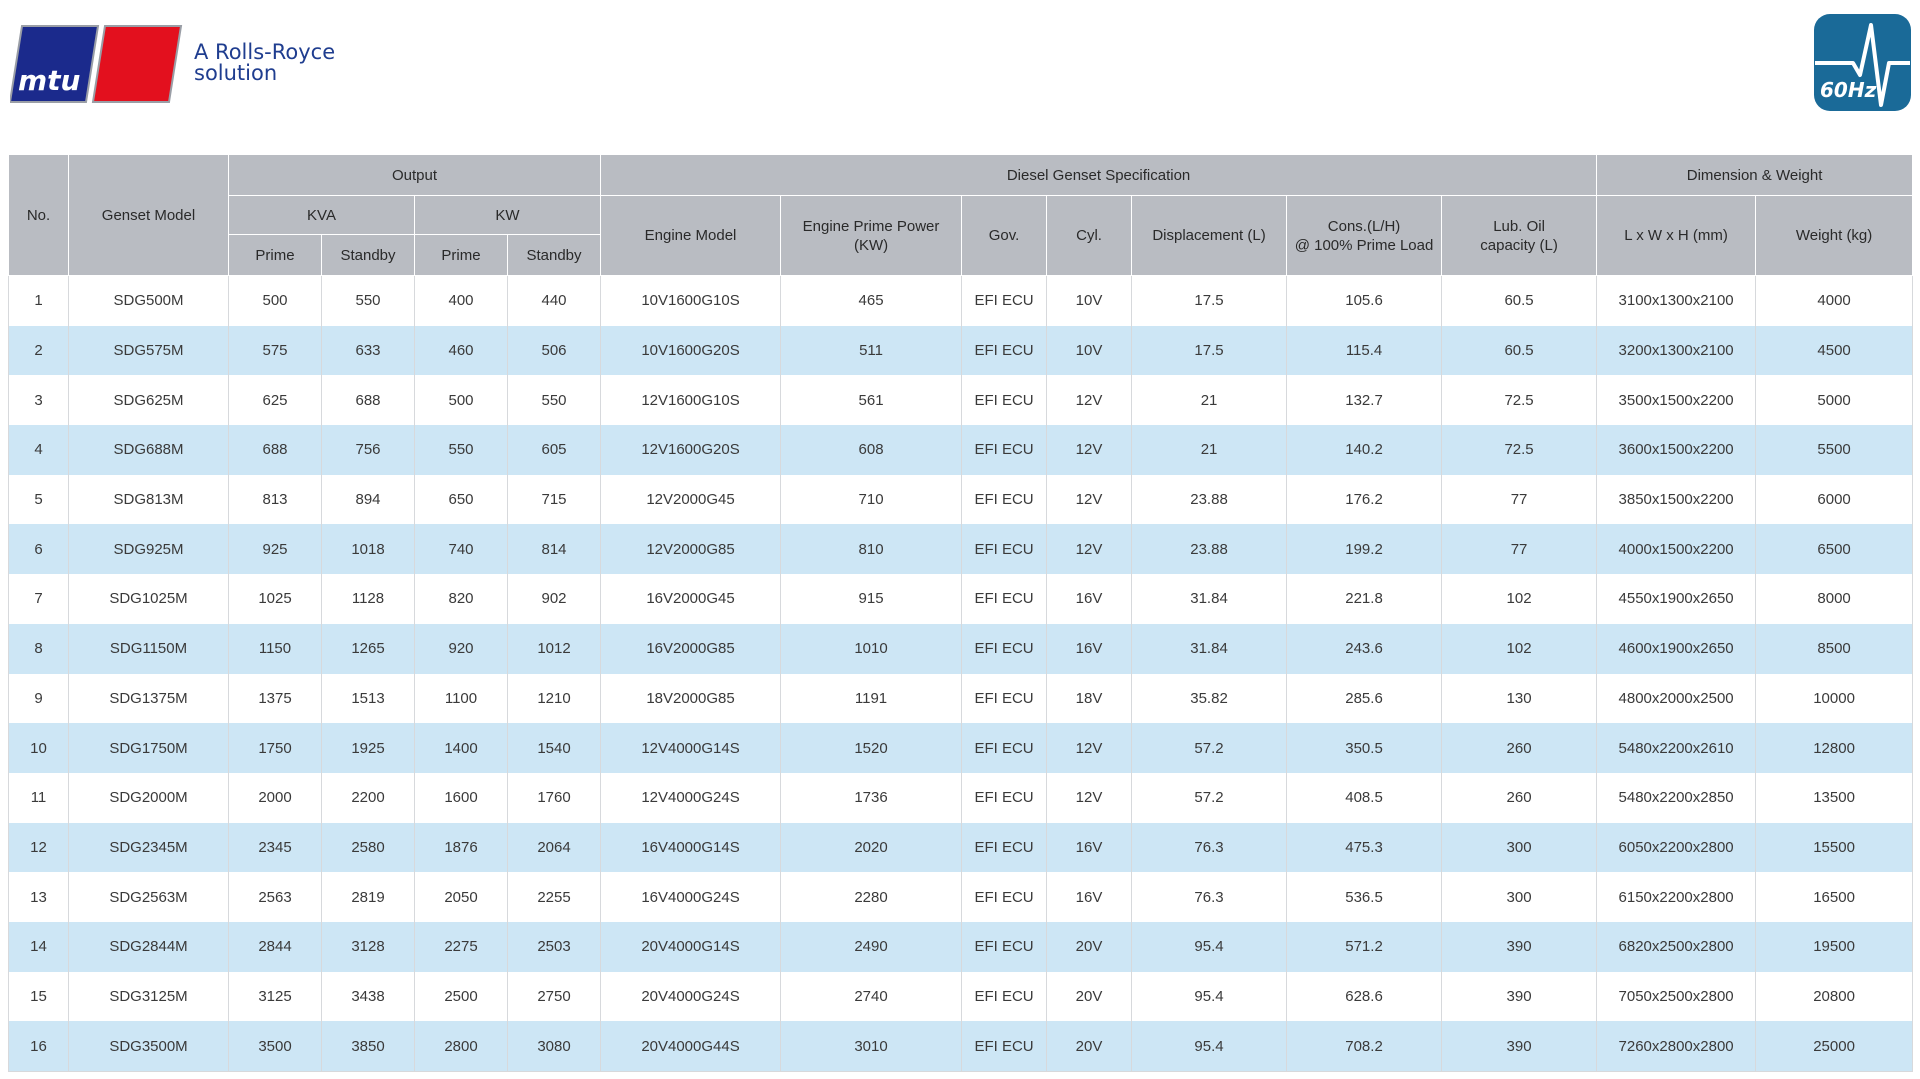  I want to click on header-lub-oil: Lub. Oil capacity (L), so click(1519, 235).